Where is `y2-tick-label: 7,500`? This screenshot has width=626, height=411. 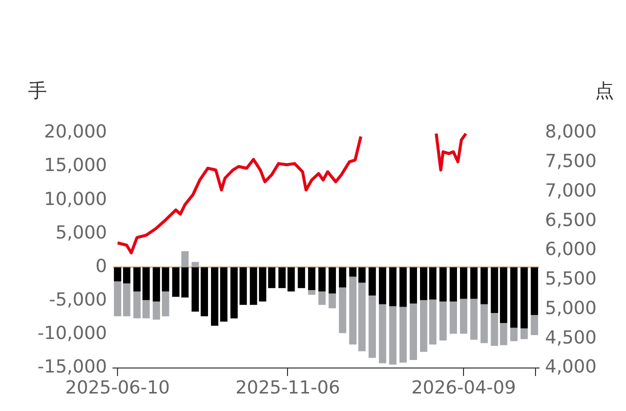
y2-tick-label: 7,500 is located at coordinates (571, 161).